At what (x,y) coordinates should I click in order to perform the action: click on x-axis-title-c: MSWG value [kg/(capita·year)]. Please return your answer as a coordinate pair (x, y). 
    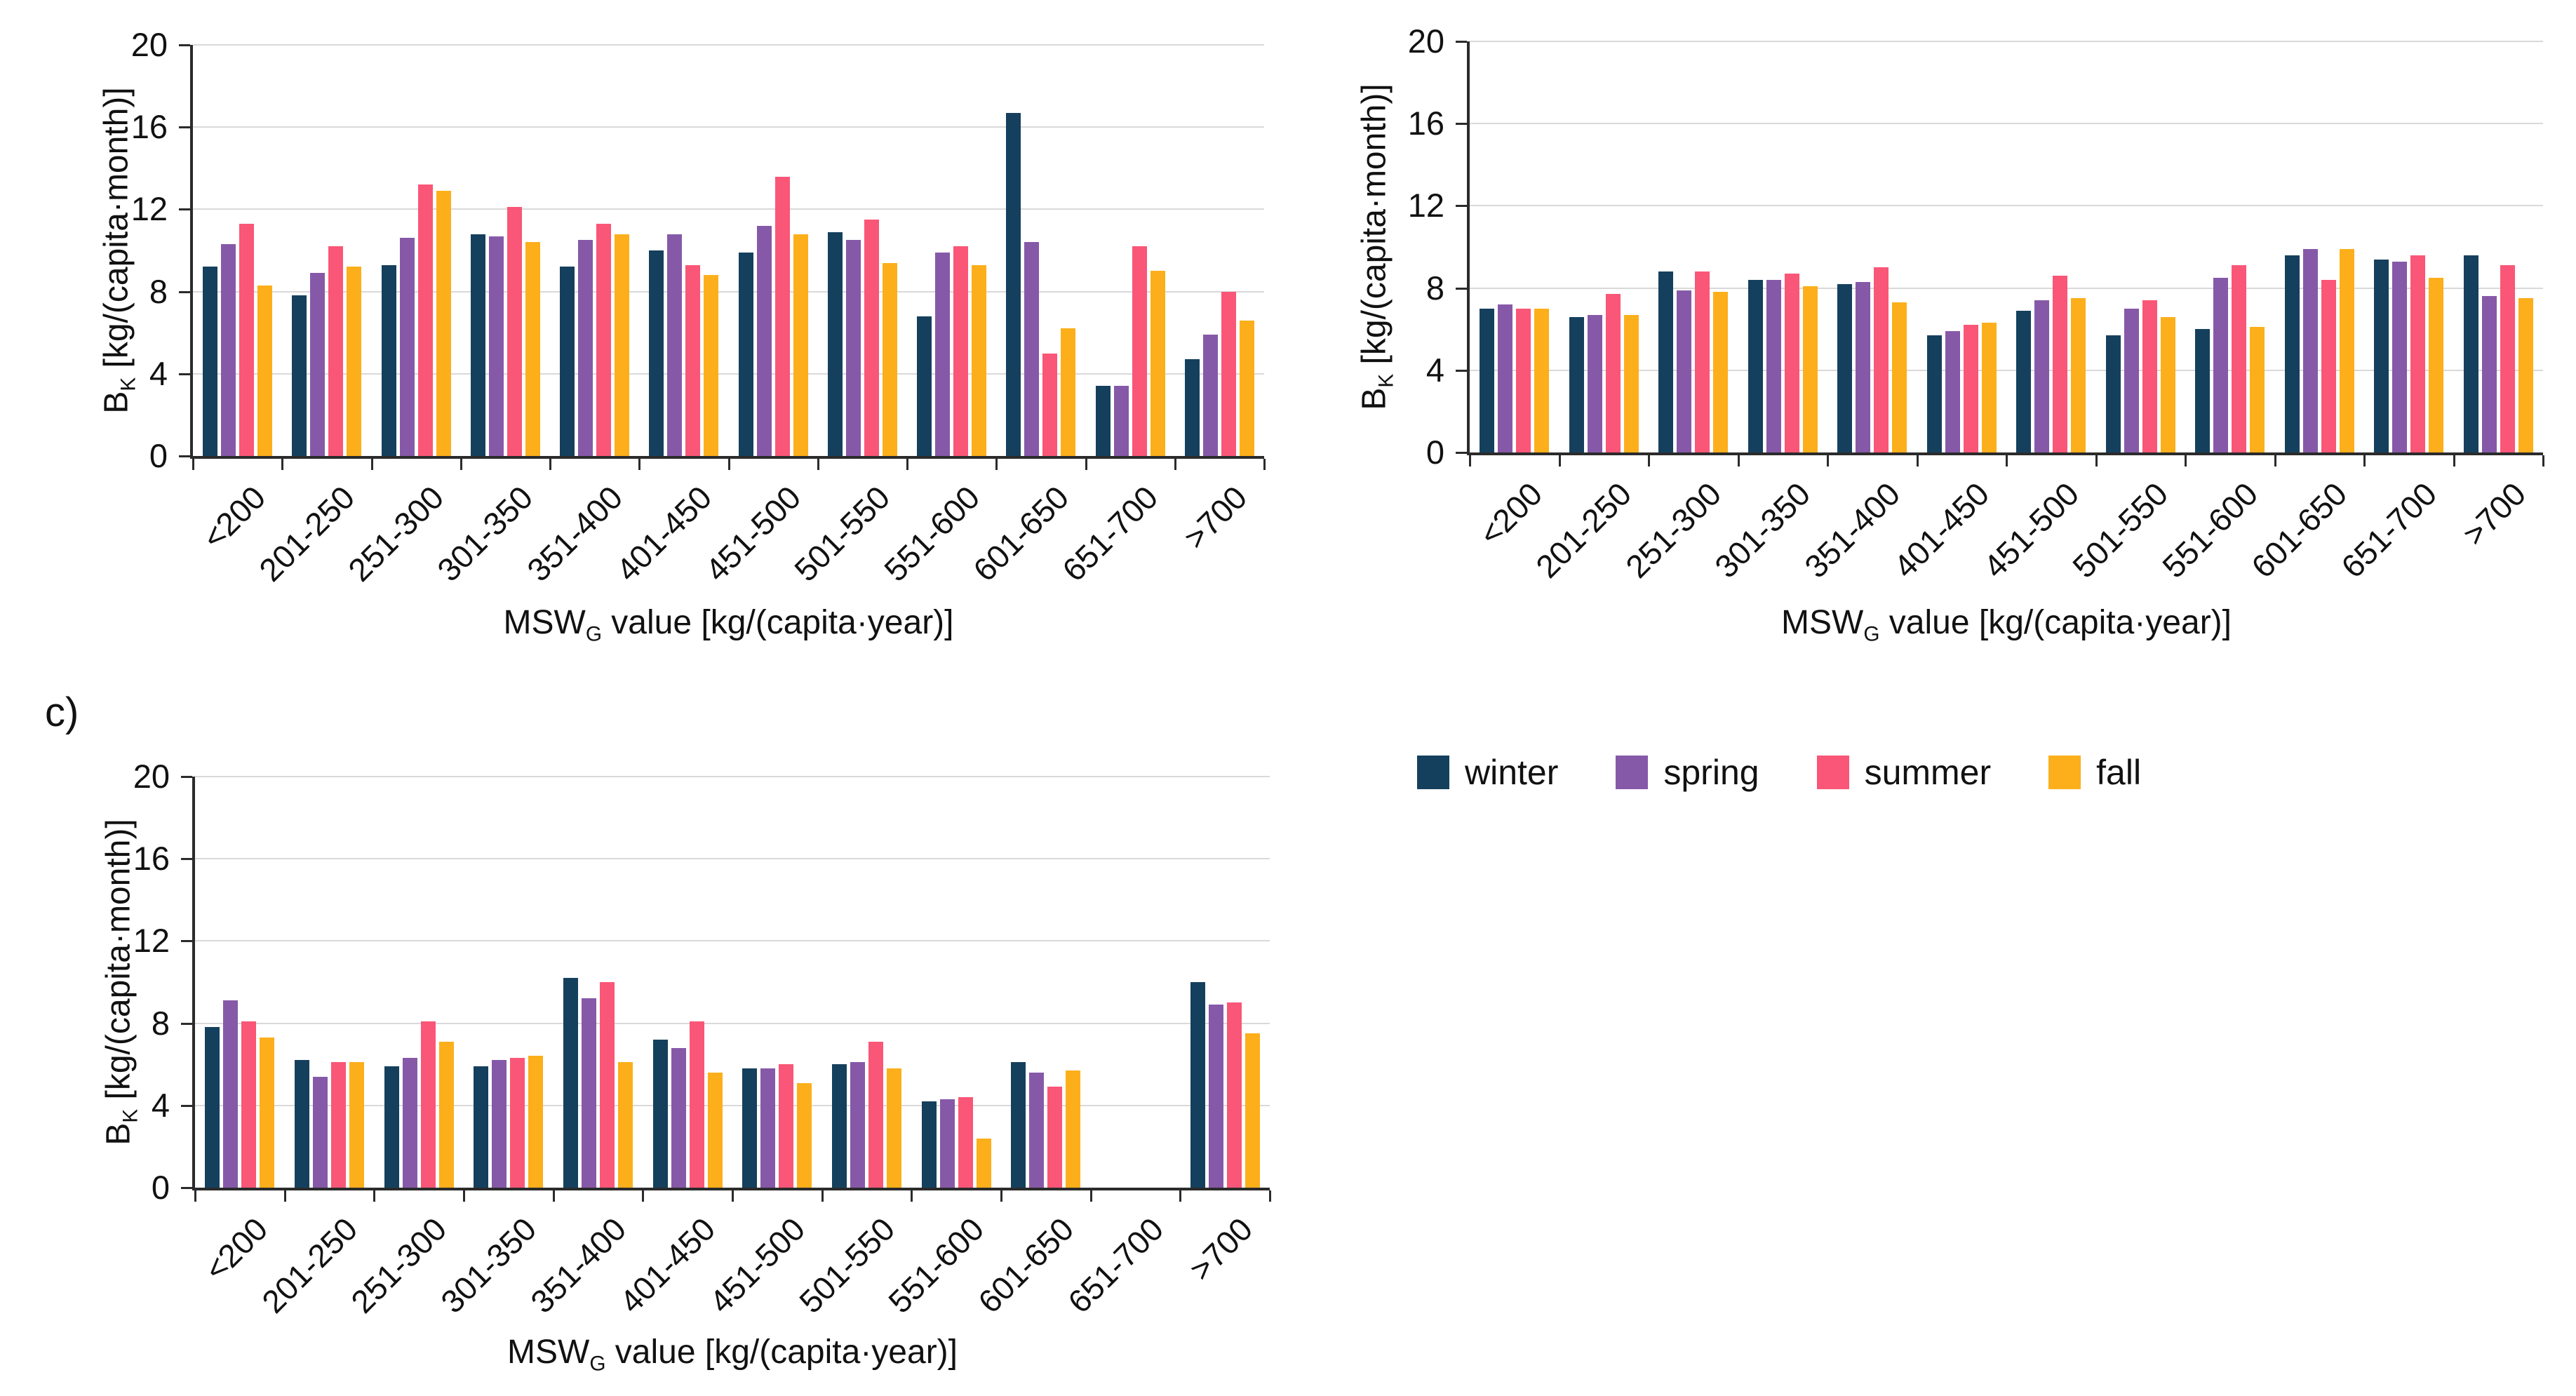
    Looking at the image, I should click on (732, 1355).